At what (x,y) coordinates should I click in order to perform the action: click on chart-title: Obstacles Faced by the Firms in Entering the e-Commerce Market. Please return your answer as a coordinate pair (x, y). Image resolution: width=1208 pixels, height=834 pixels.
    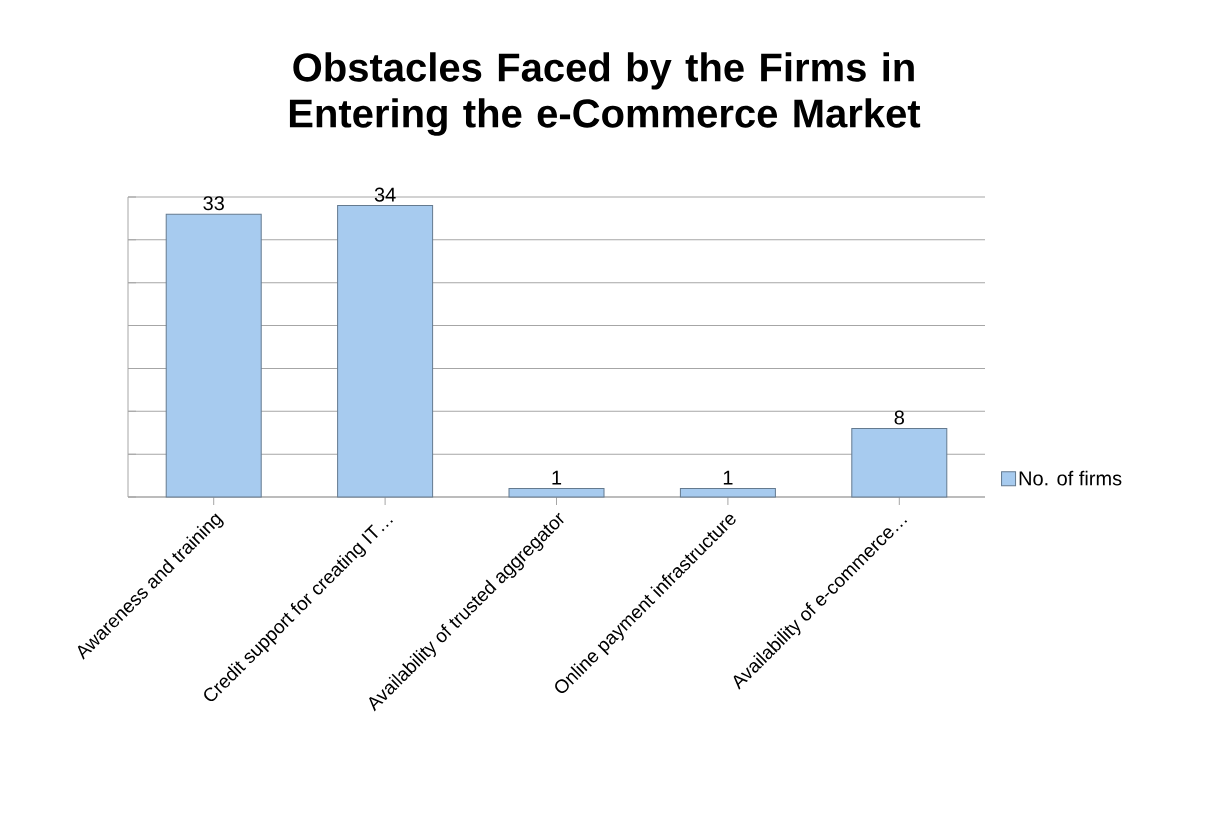
    Looking at the image, I should click on (605, 94).